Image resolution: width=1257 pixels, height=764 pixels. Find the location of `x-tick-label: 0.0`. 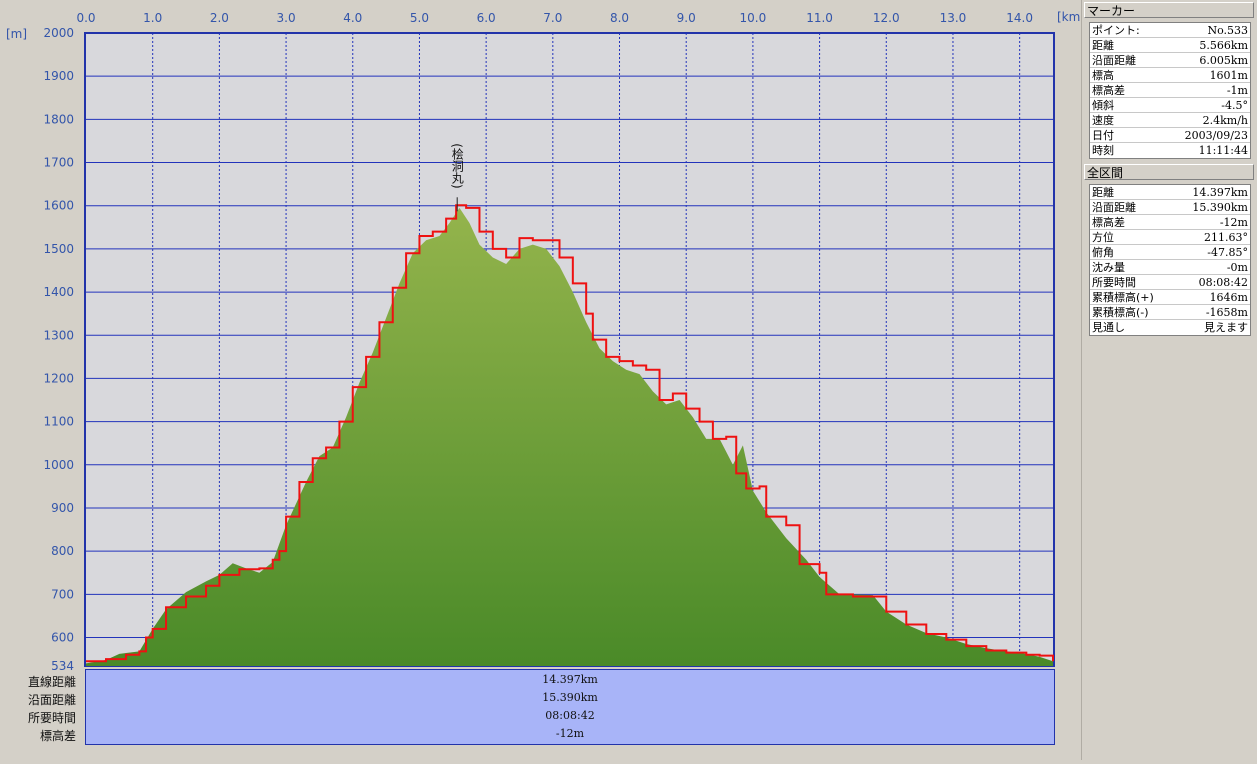

x-tick-label: 0.0 is located at coordinates (85, 18).